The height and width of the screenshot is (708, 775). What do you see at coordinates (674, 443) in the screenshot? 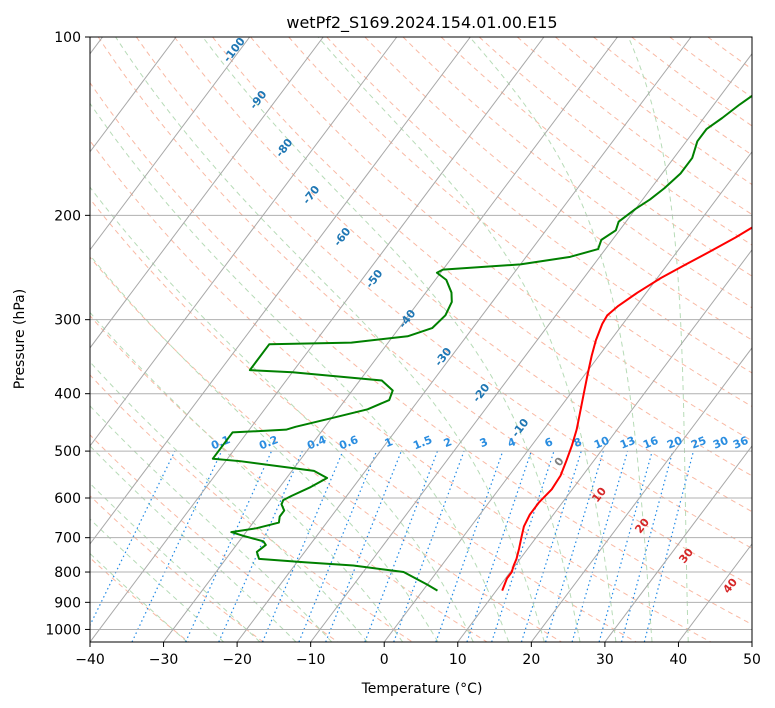
I see `mixing-ratio-label: 20` at bounding box center [674, 443].